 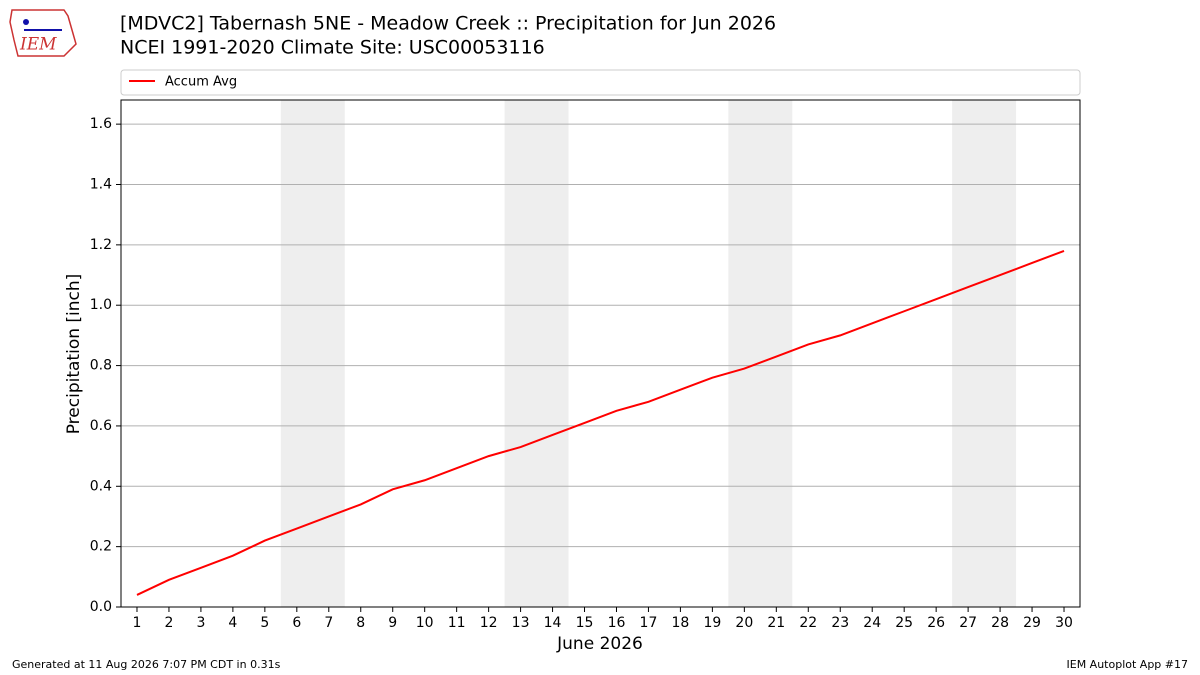 What do you see at coordinates (101, 305) in the screenshot?
I see `y-tick-label: 1.0` at bounding box center [101, 305].